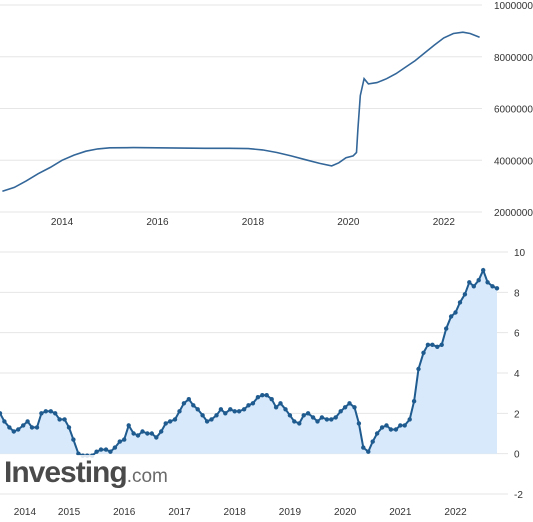 The height and width of the screenshot is (522, 533). Describe the element at coordinates (520, 374) in the screenshot. I see `chart2-y-axis: 10 8 6 4 2 0 -2` at that location.